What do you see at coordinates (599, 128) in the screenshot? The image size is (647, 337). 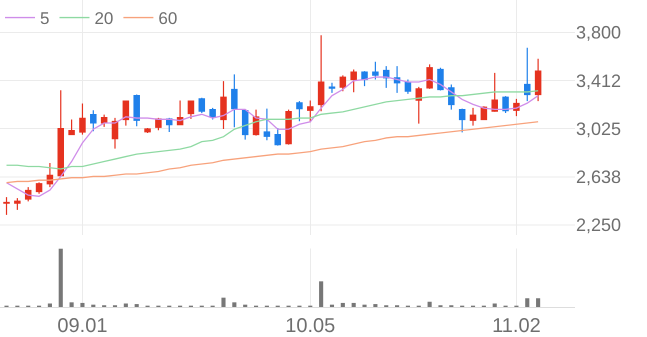 I see `y-tick-label: 3,025` at bounding box center [599, 128].